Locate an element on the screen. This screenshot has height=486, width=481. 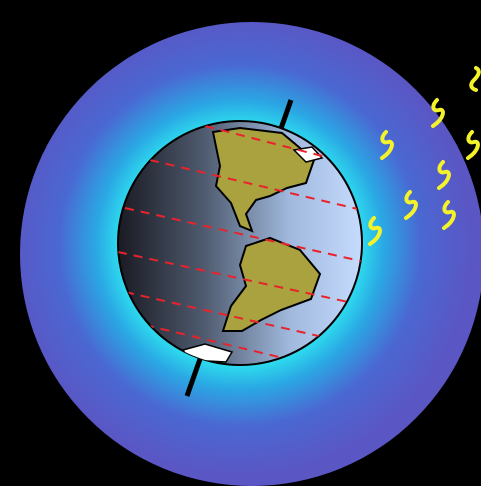
south-america is located at coordinates (271, 284).